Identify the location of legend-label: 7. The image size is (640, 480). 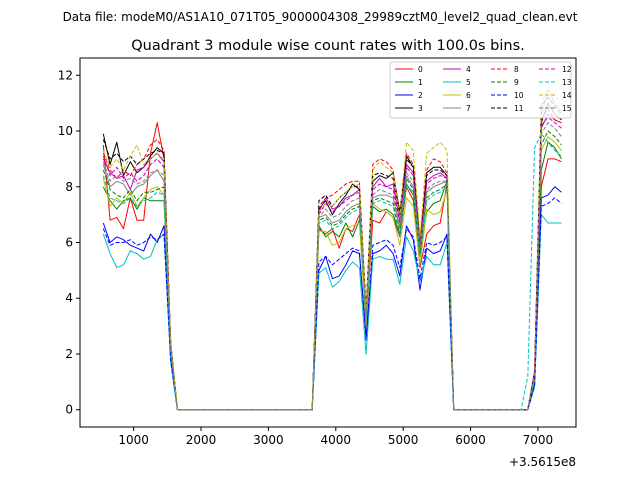
(468, 108).